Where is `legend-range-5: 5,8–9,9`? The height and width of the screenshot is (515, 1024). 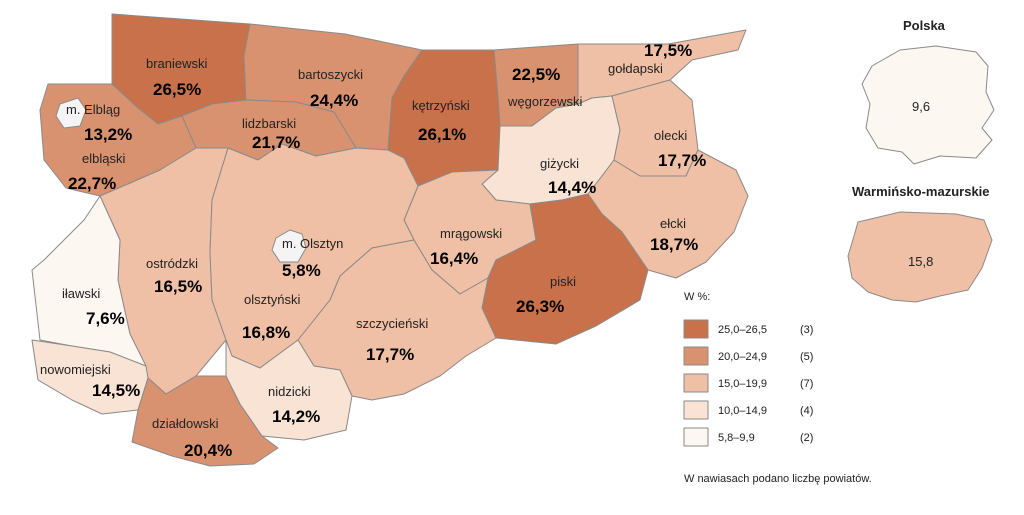 legend-range-5: 5,8–9,9 is located at coordinates (736, 438).